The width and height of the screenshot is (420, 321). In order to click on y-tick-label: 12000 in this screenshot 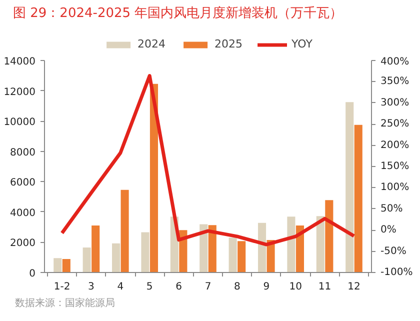, I will do `click(20, 92)`.